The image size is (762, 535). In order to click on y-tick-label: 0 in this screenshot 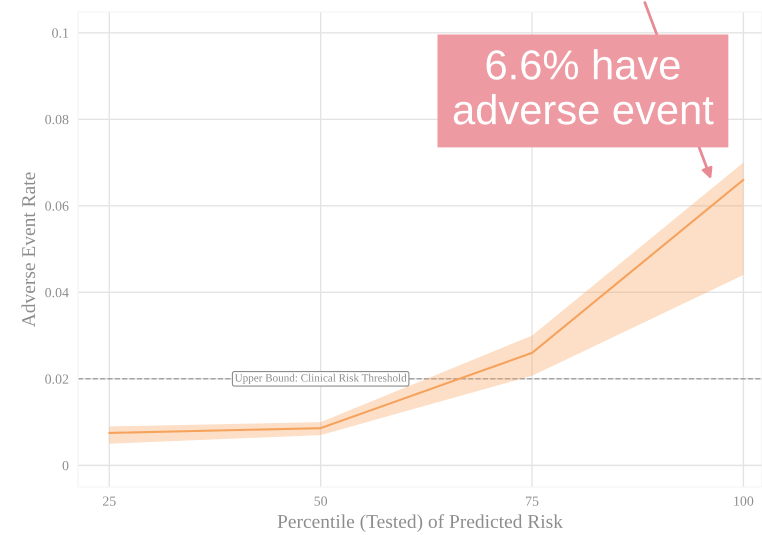, I will do `click(65, 465)`.